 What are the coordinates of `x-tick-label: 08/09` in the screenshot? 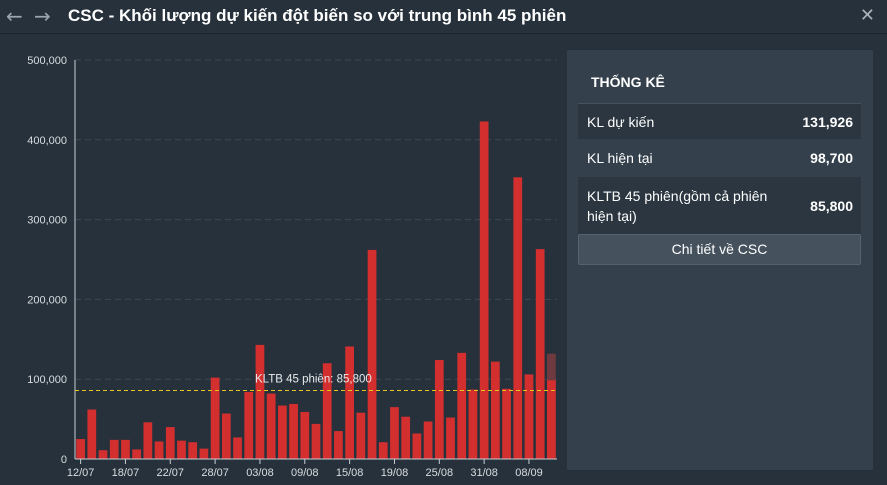 It's located at (529, 473).